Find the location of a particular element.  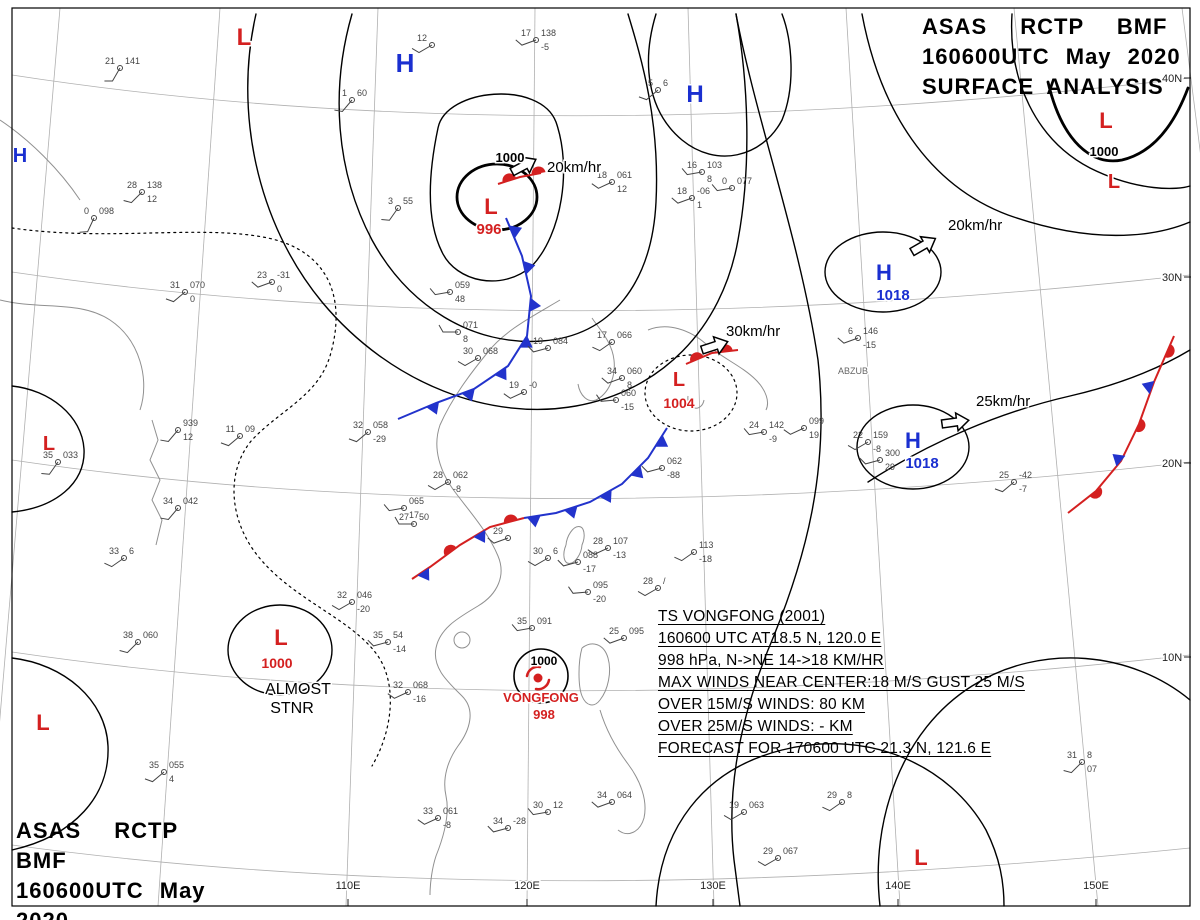

station-tendency: 4 is located at coordinates (171, 779).